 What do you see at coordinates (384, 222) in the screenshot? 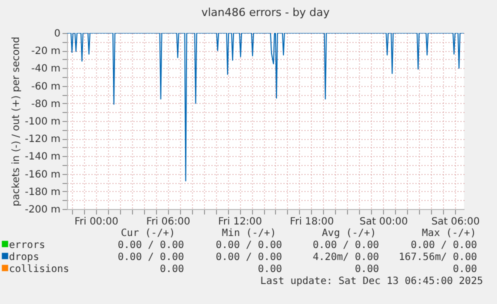
I see `x-tick-label: Sat 00:00` at bounding box center [384, 222].